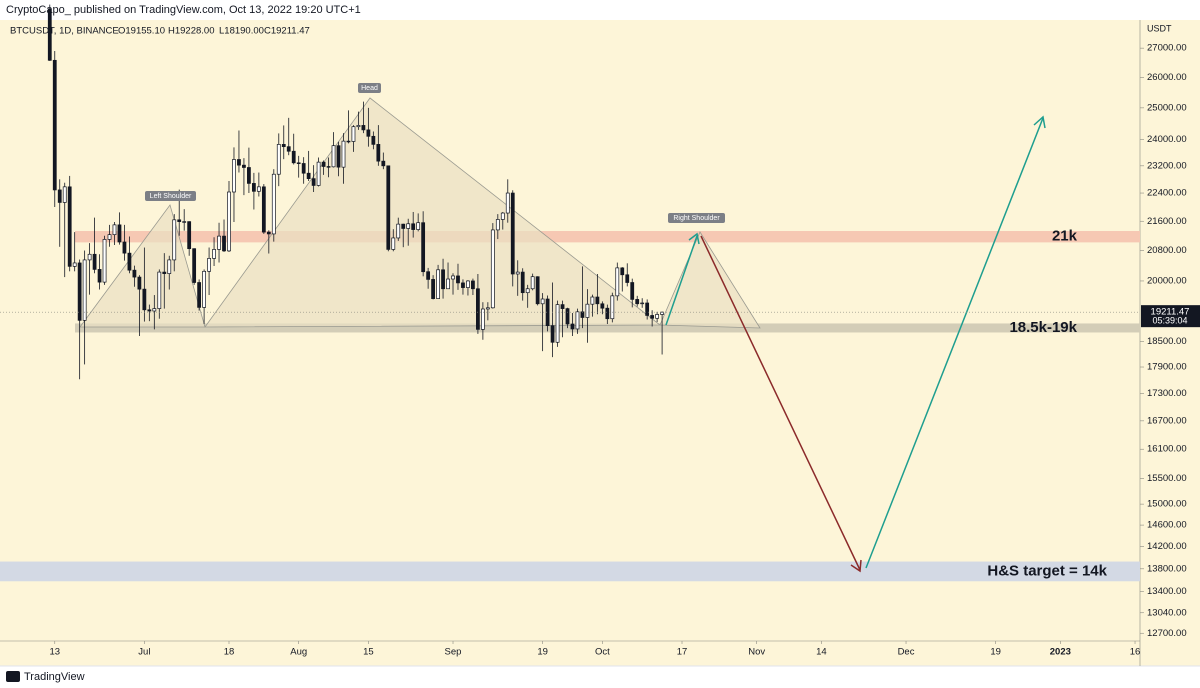 The height and width of the screenshot is (688, 1200). What do you see at coordinates (1169, 321) in the screenshot?
I see `countdown: 05:39:04` at bounding box center [1169, 321].